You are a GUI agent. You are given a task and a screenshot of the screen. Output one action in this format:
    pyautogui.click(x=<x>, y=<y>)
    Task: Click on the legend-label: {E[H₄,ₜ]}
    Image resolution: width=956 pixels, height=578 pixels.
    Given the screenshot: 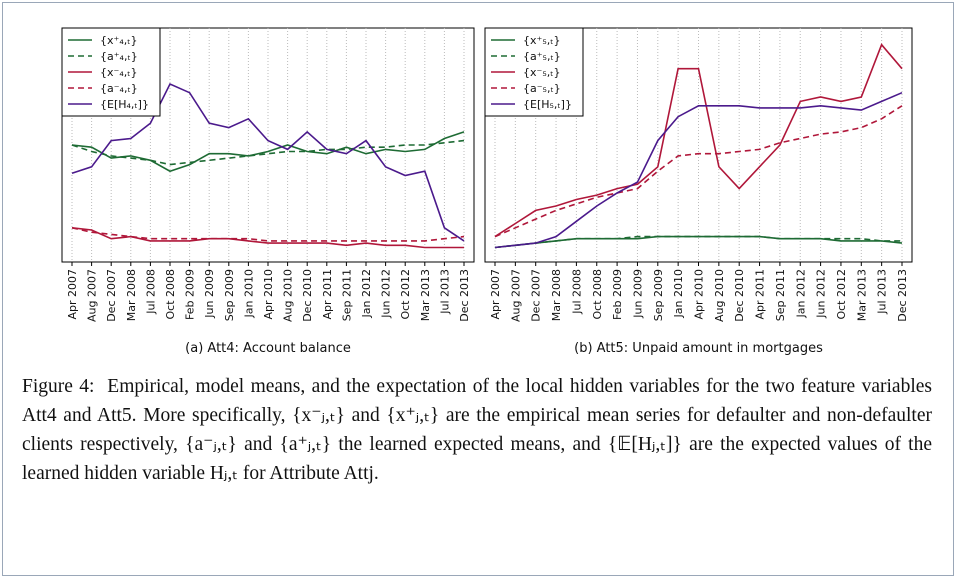 What is the action you would take?
    pyautogui.click(x=124, y=104)
    